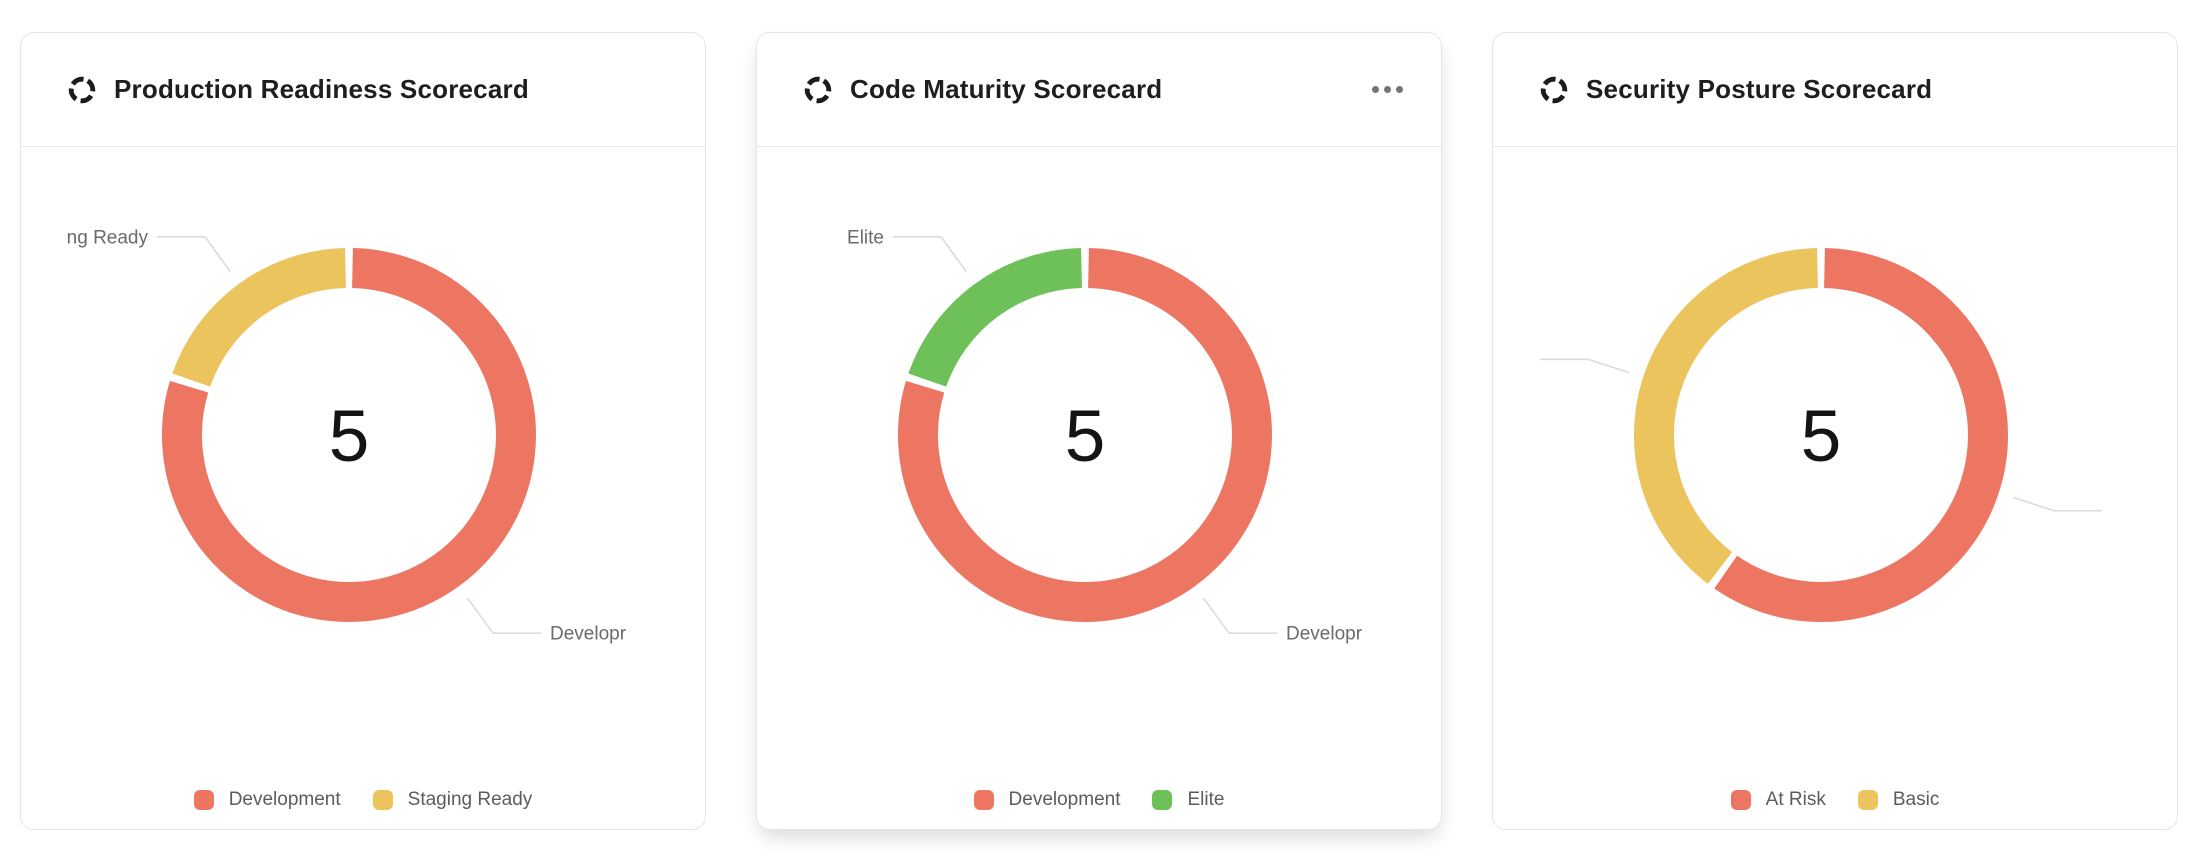  I want to click on legend-item-at-risk: At Risk, so click(1778, 800).